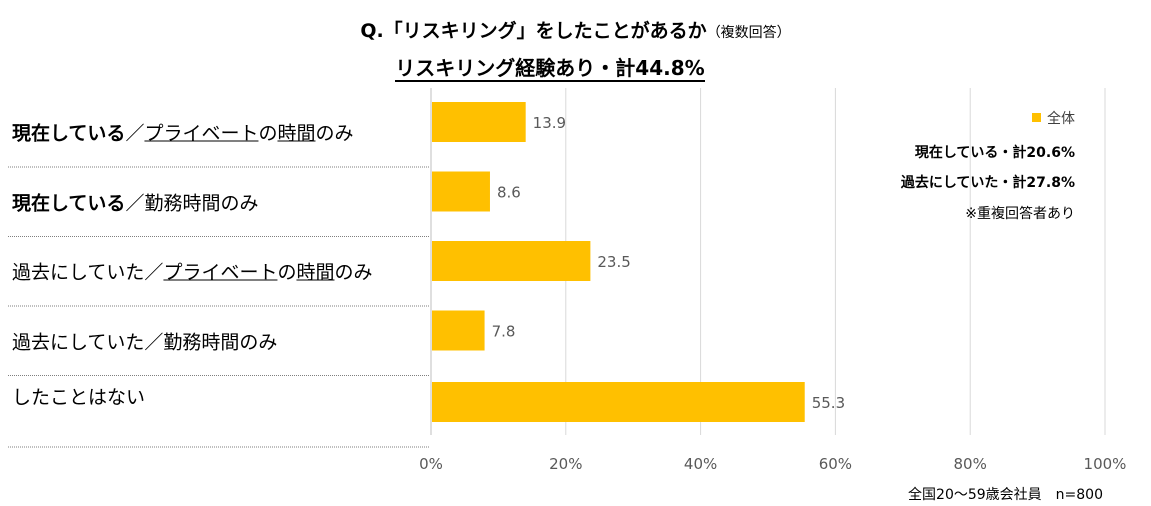 The width and height of the screenshot is (1151, 506). What do you see at coordinates (1036, 117) in the screenshot?
I see `legend-swatch` at bounding box center [1036, 117].